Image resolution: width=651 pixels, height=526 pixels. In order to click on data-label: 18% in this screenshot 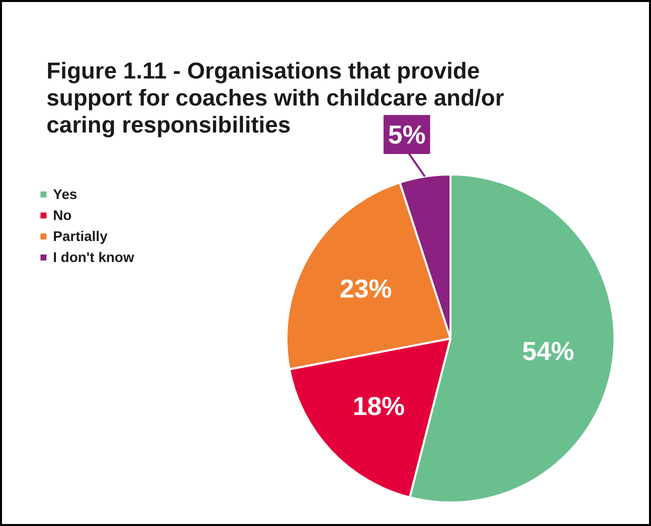, I will do `click(378, 405)`.